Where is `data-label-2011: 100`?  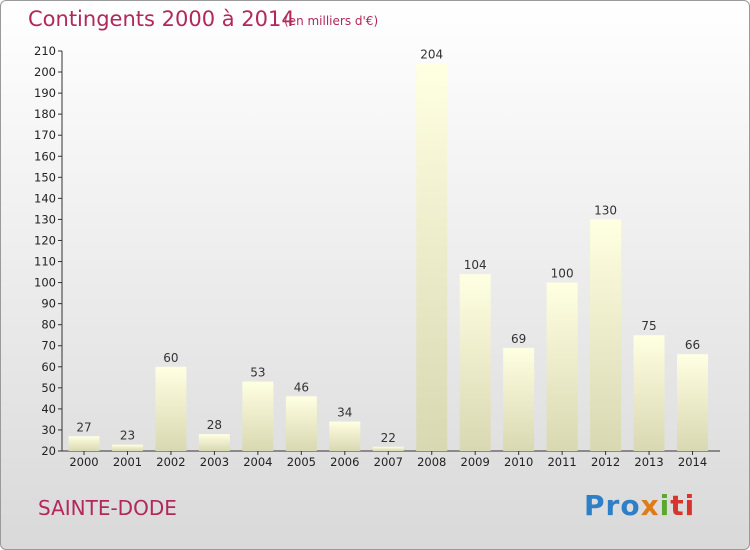 data-label-2011: 100 is located at coordinates (562, 274).